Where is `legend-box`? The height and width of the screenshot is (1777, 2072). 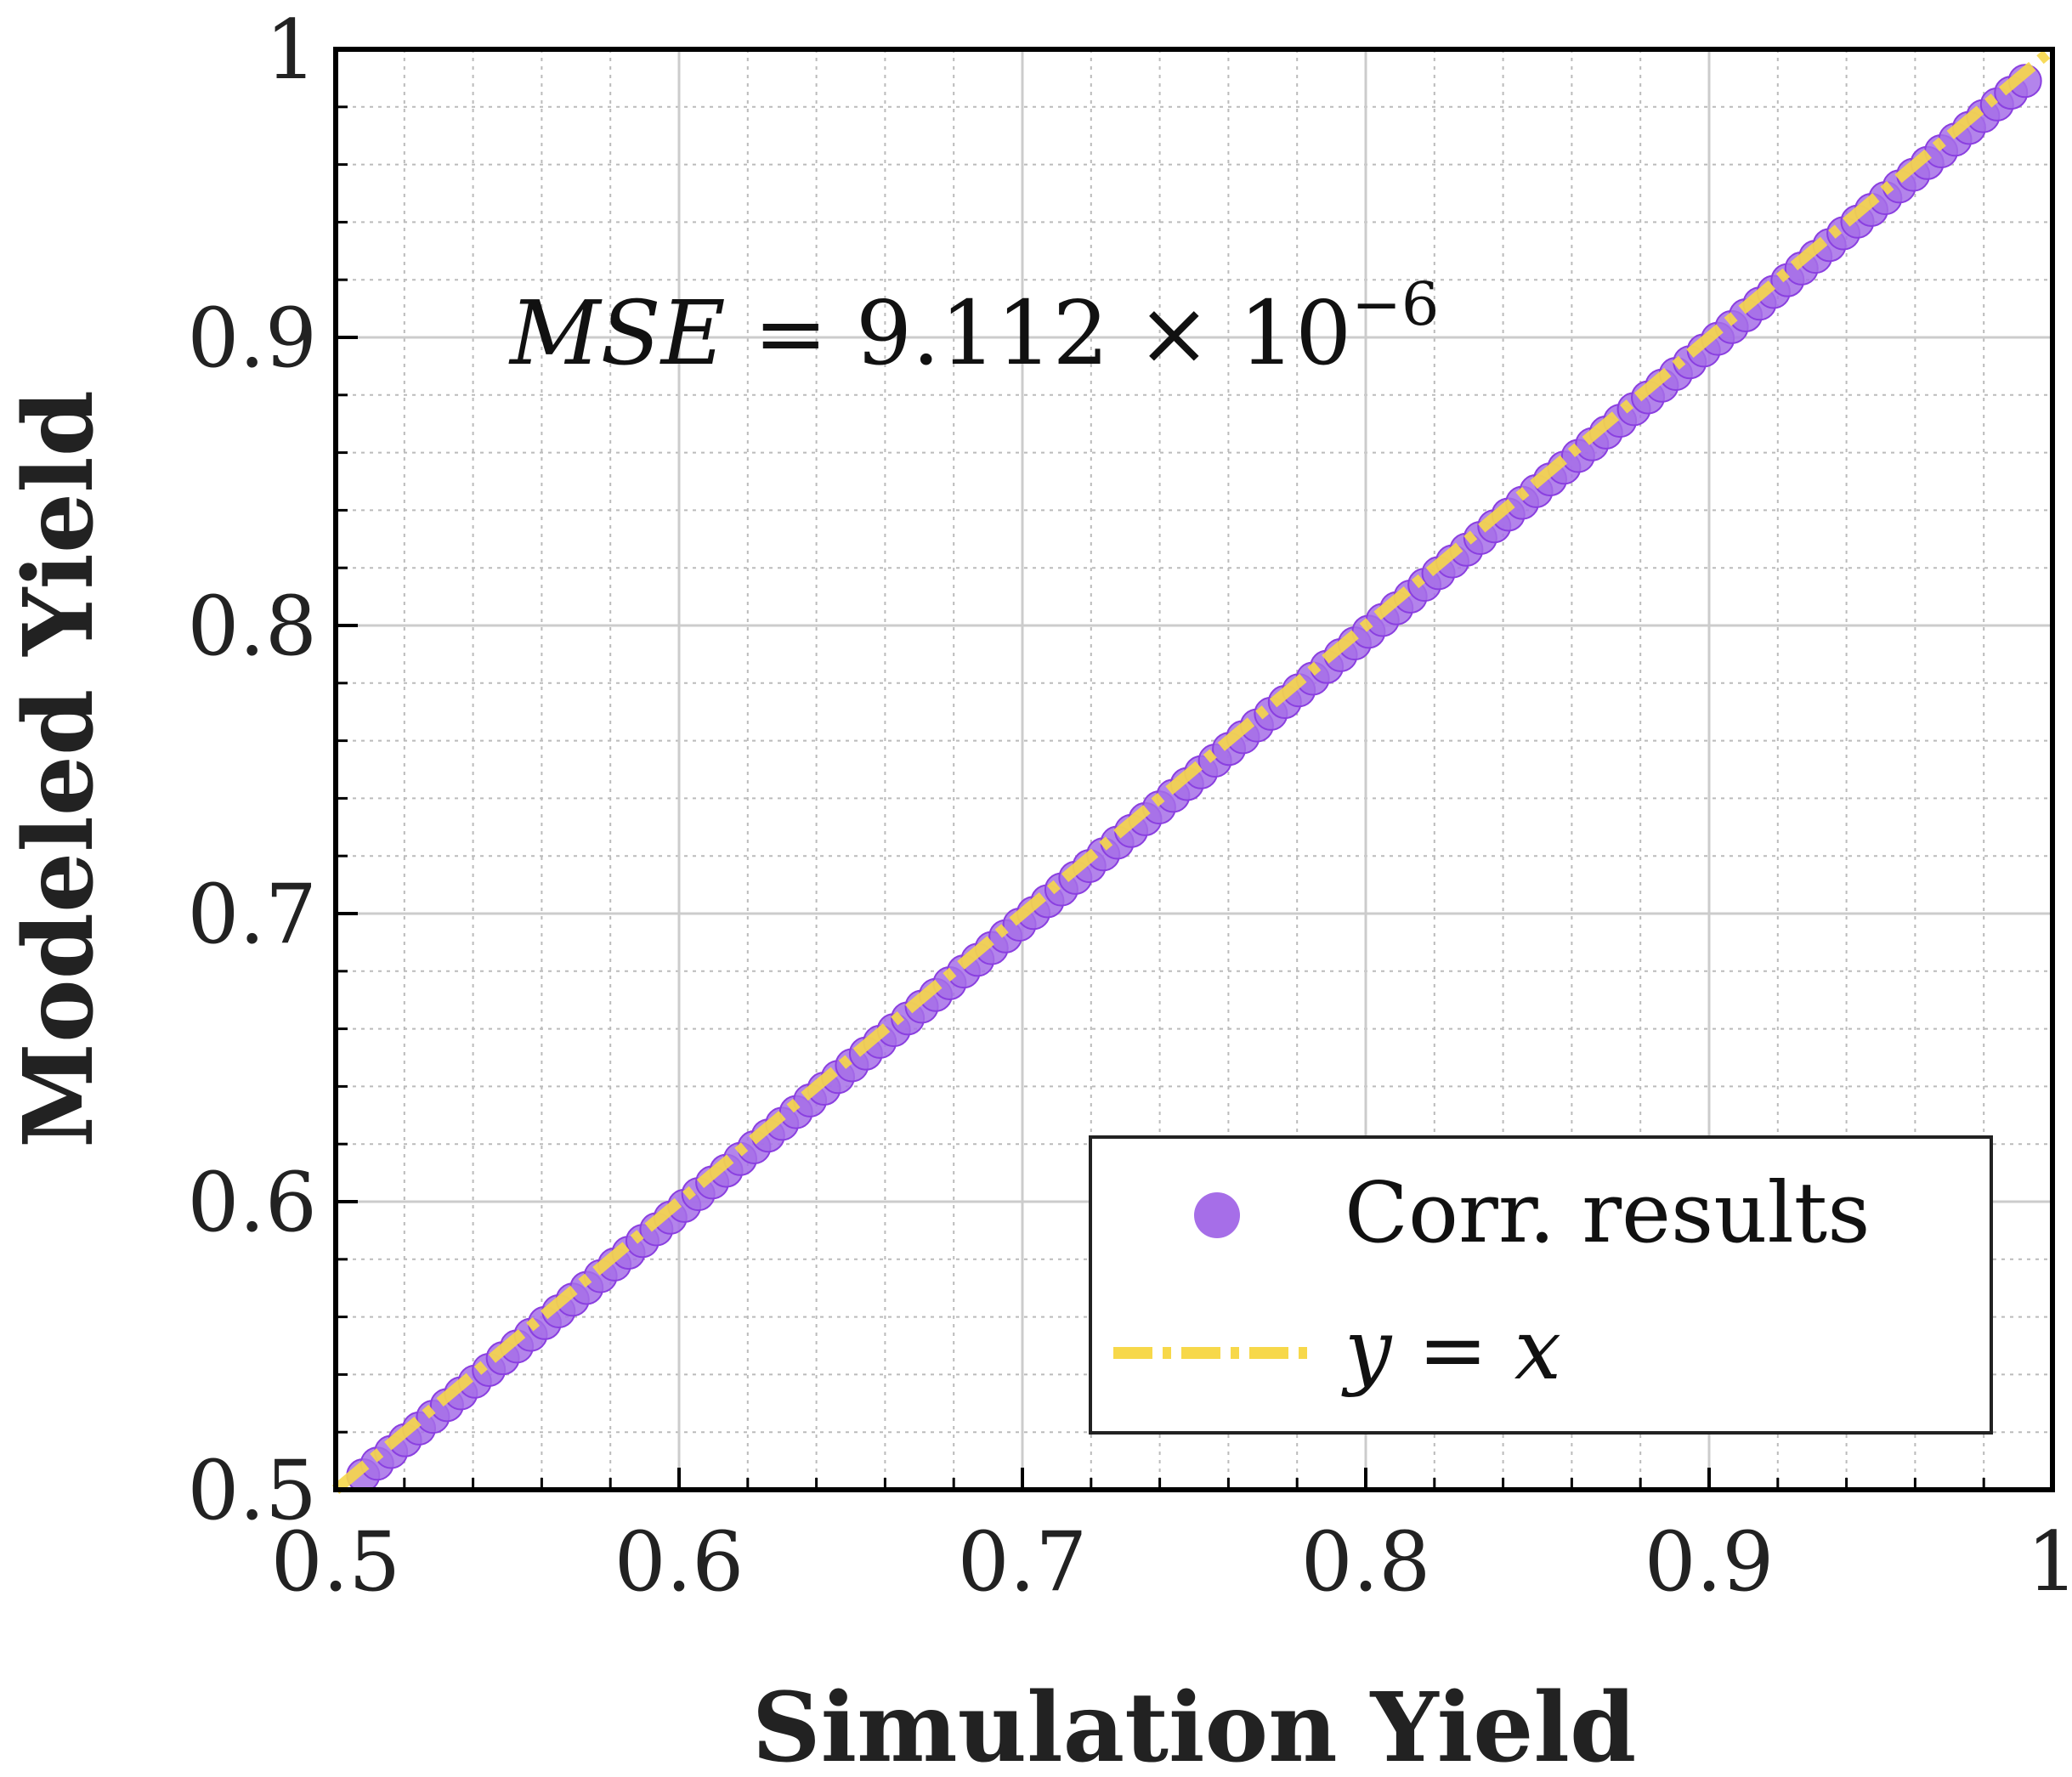 legend-box is located at coordinates (1541, 1285).